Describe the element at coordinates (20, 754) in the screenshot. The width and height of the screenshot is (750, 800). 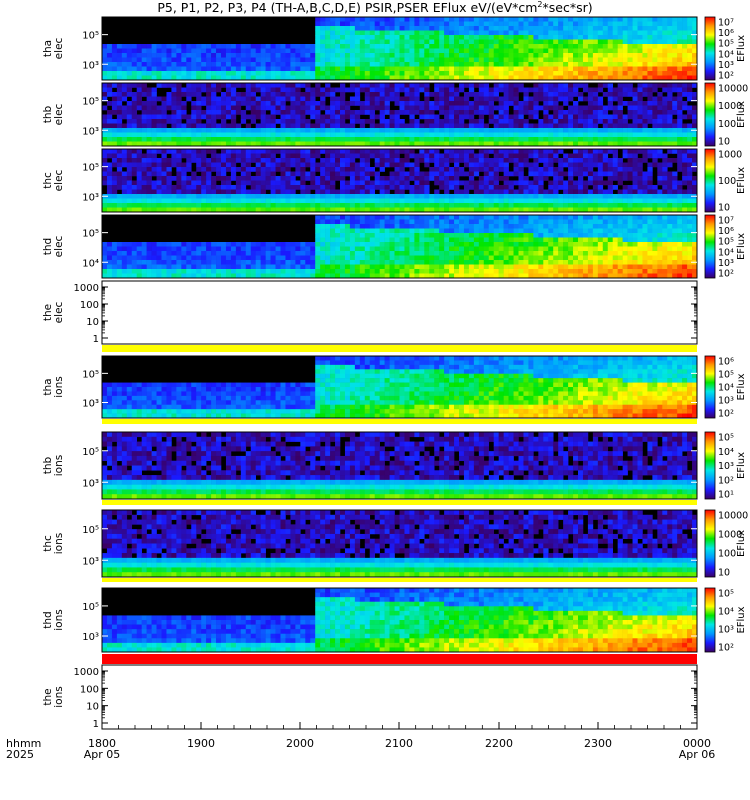
I see `time-axis-left-label: 2025` at that location.